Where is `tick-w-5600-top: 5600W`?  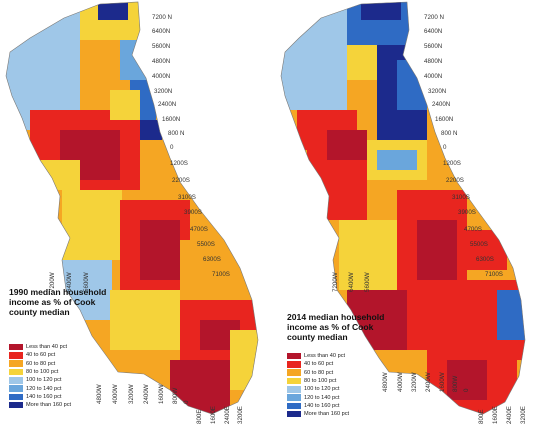 tick-w-5600-top: 5600W is located at coordinates (86, 282).